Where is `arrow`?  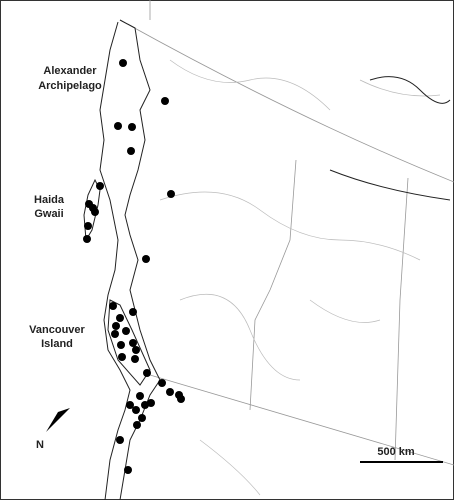
arrow is located at coordinates (58, 420).